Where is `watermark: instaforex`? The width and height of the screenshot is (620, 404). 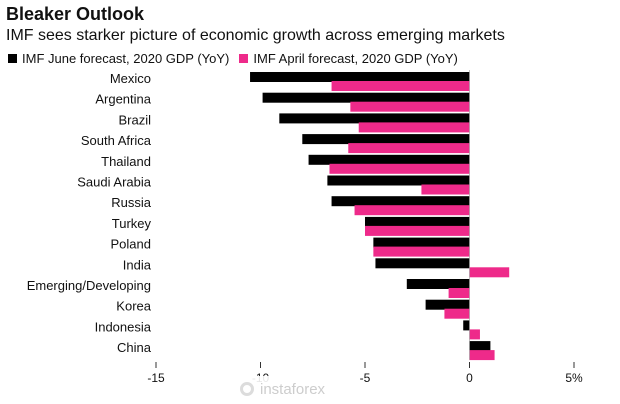
watermark: instaforex is located at coordinates (291, 389).